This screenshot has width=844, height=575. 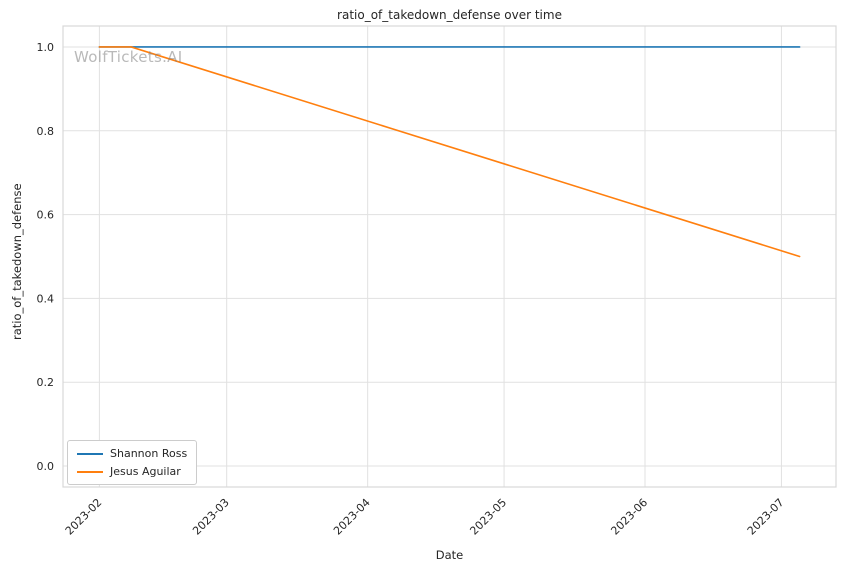 What do you see at coordinates (46, 47) in the screenshot?
I see `y-tick-label: 1.0` at bounding box center [46, 47].